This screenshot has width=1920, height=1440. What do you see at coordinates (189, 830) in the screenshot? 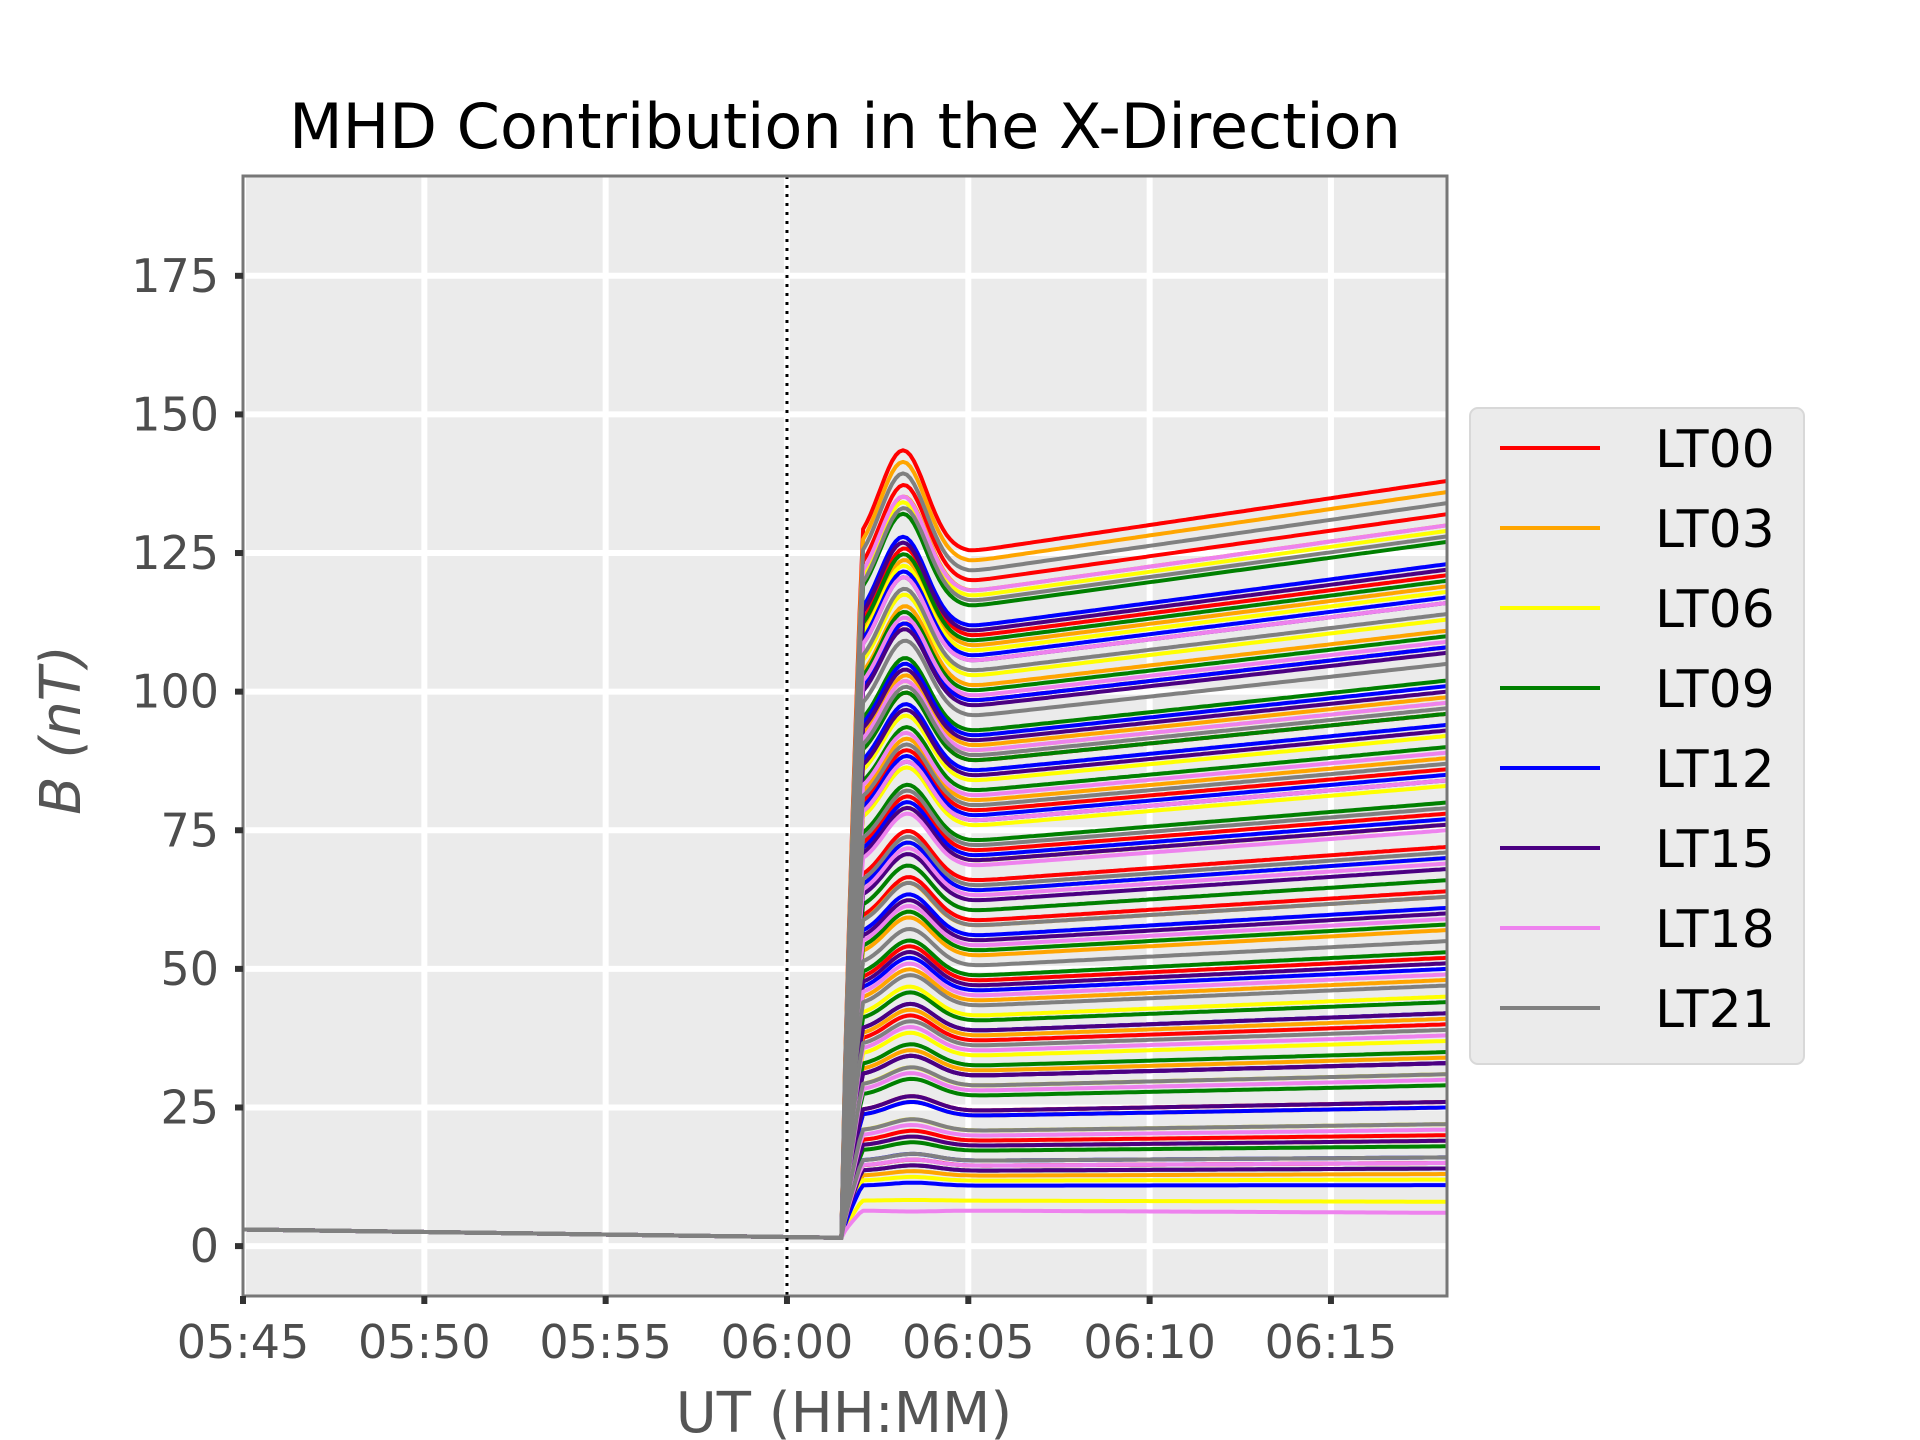
I see `y-tick-label: 75` at bounding box center [189, 830].